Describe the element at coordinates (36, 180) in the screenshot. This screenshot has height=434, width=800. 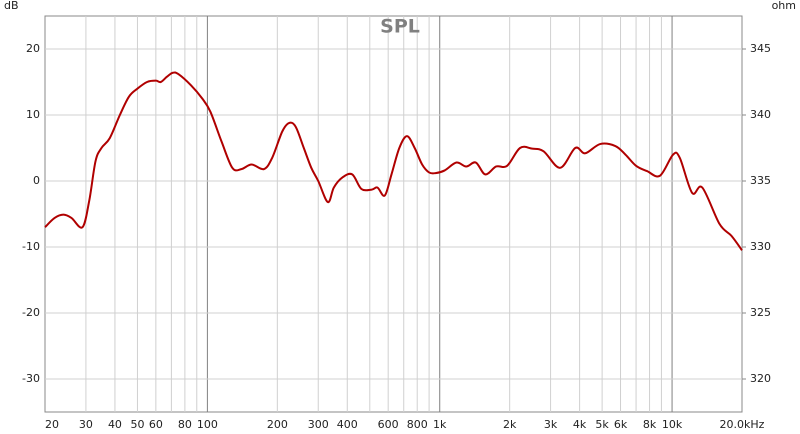
I see `y-tick-label: 0` at that location.